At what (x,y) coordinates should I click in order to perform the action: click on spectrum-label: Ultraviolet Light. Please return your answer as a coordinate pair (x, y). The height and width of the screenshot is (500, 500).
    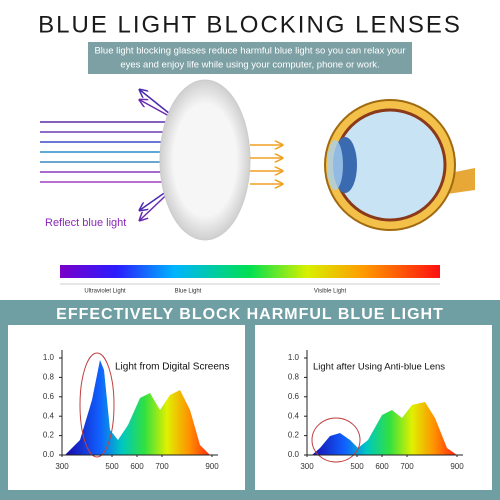
    Looking at the image, I should click on (105, 292).